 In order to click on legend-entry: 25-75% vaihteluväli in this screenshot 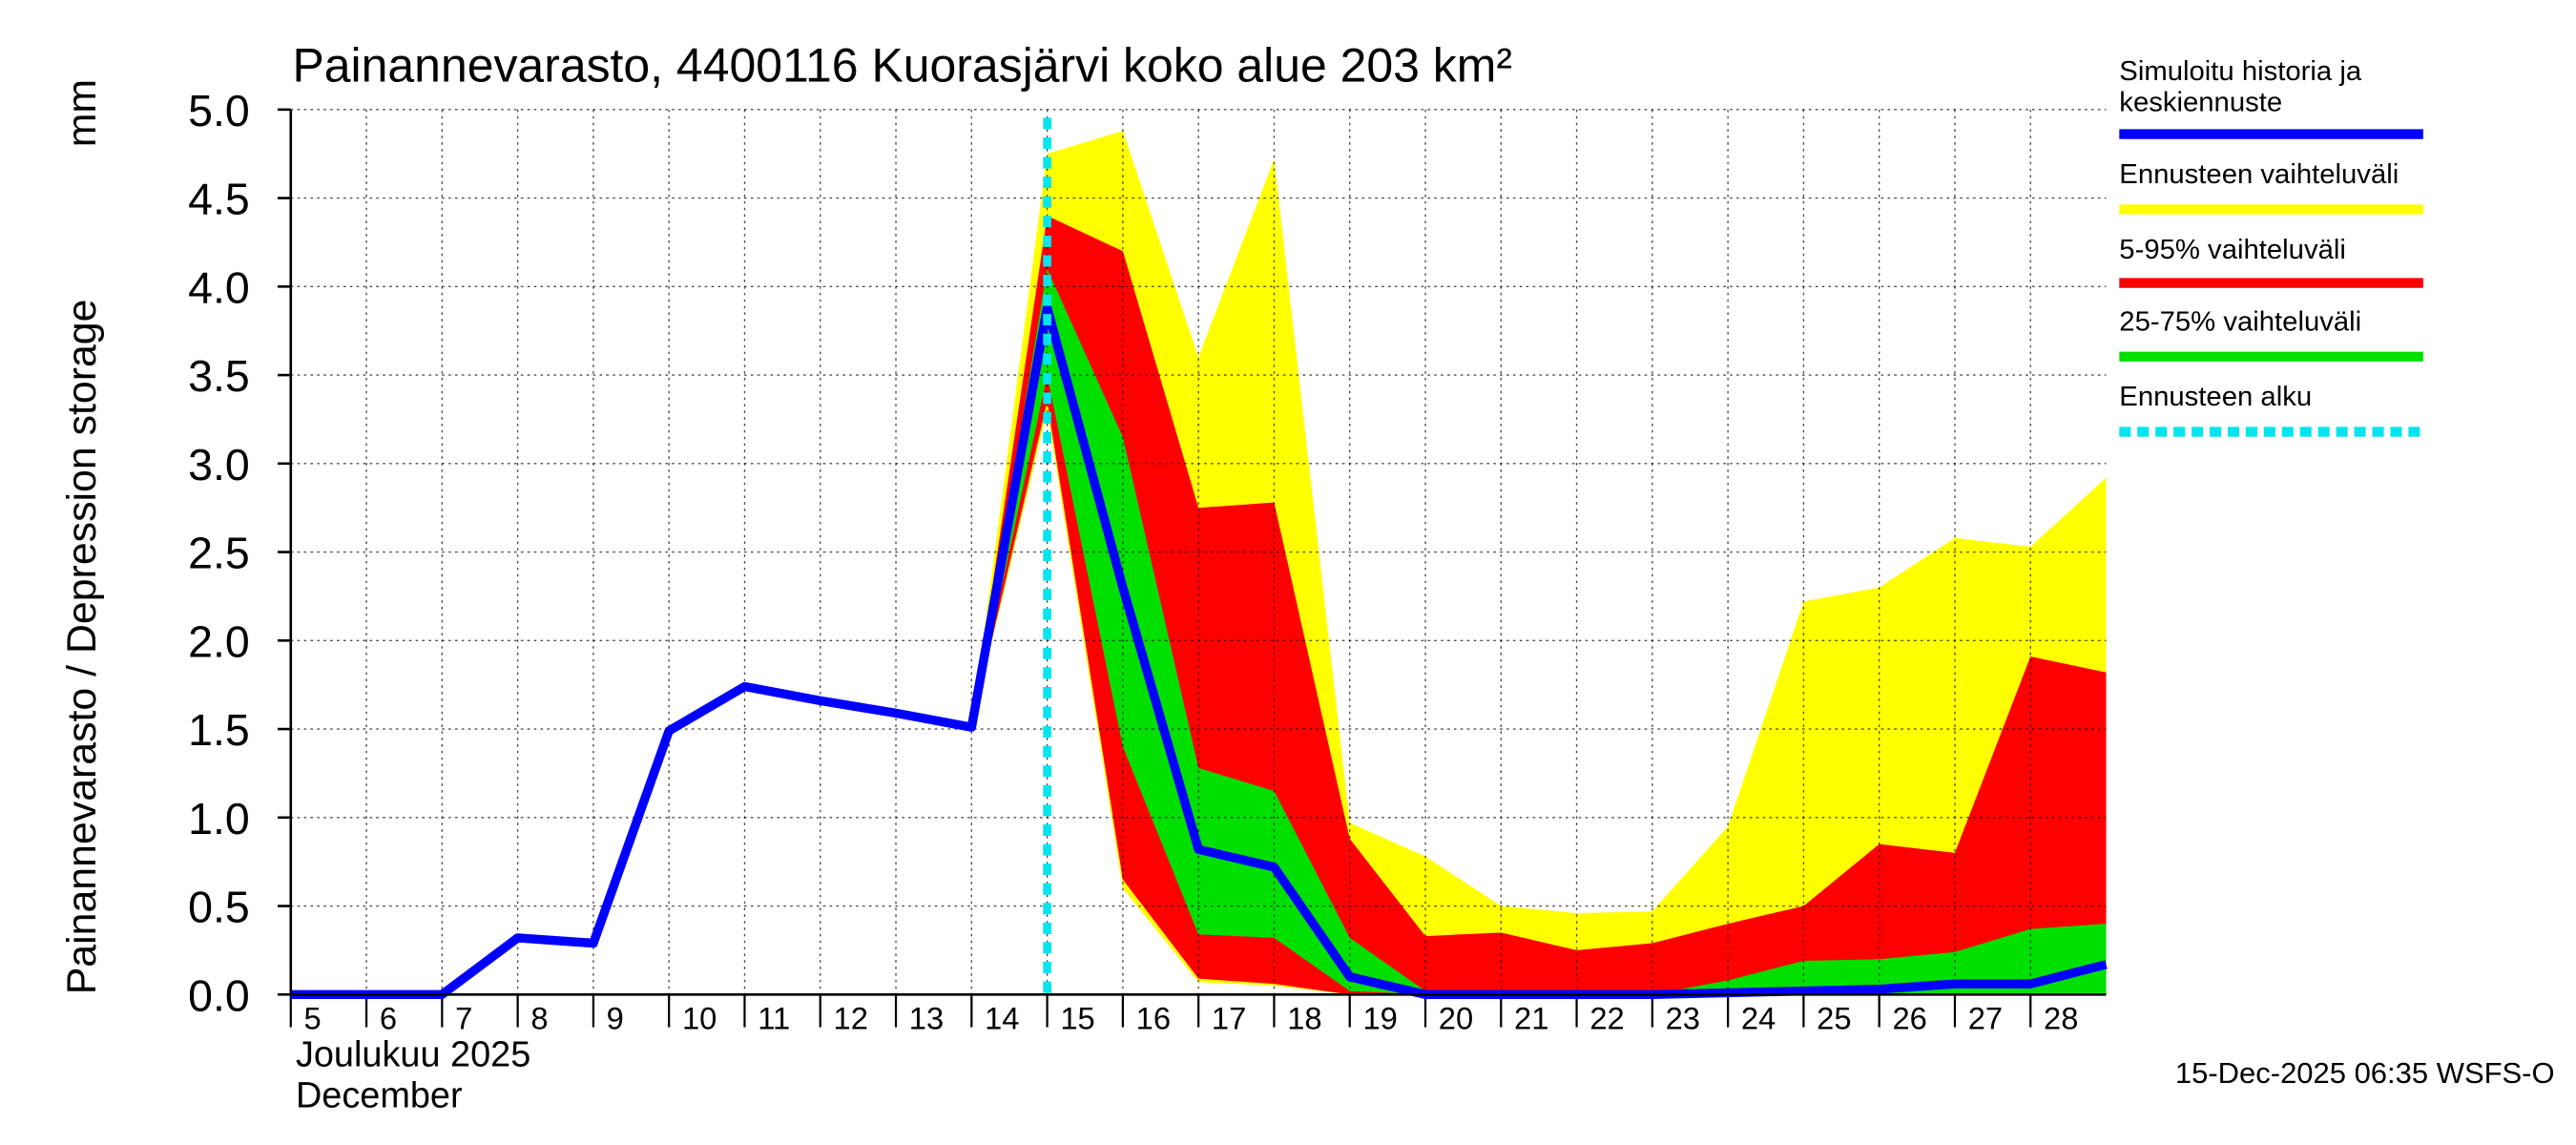, I will do `click(2240, 322)`.